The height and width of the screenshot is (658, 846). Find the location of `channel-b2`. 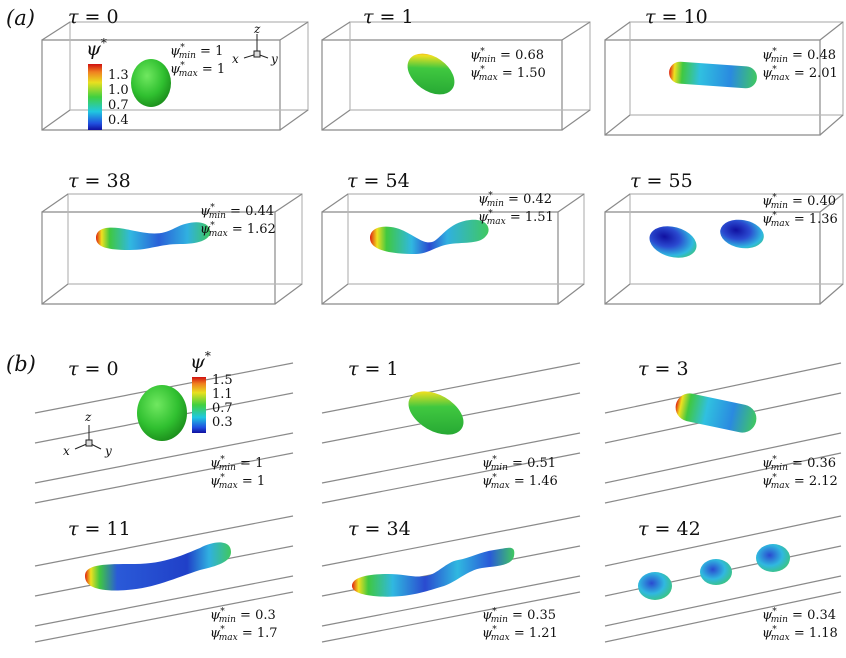

channel-b2 is located at coordinates (451, 433).